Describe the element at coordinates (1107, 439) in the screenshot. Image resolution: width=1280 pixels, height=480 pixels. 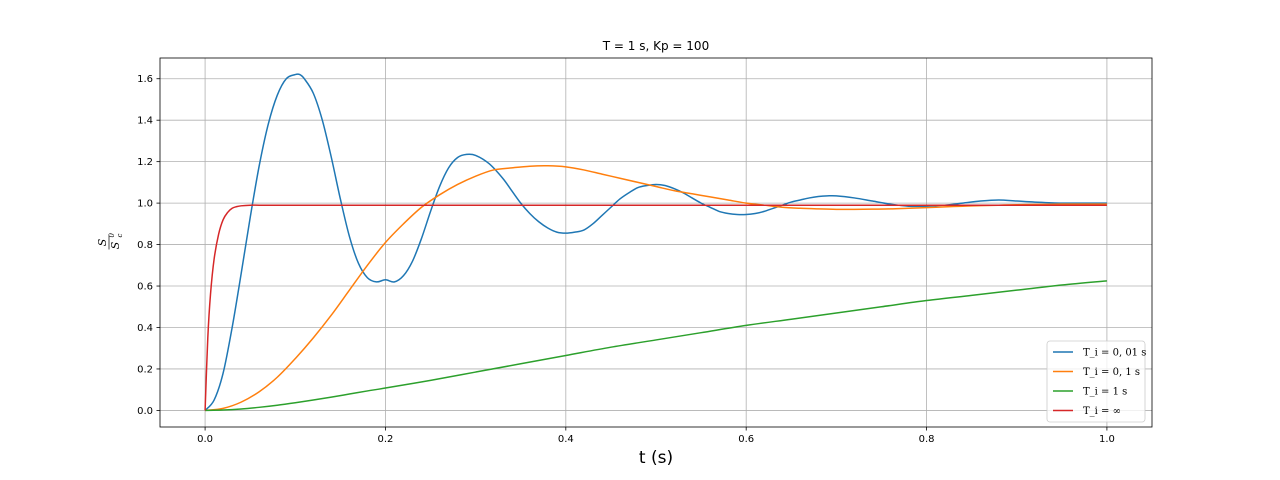
I see `x-tick-label: 1.0` at that location.